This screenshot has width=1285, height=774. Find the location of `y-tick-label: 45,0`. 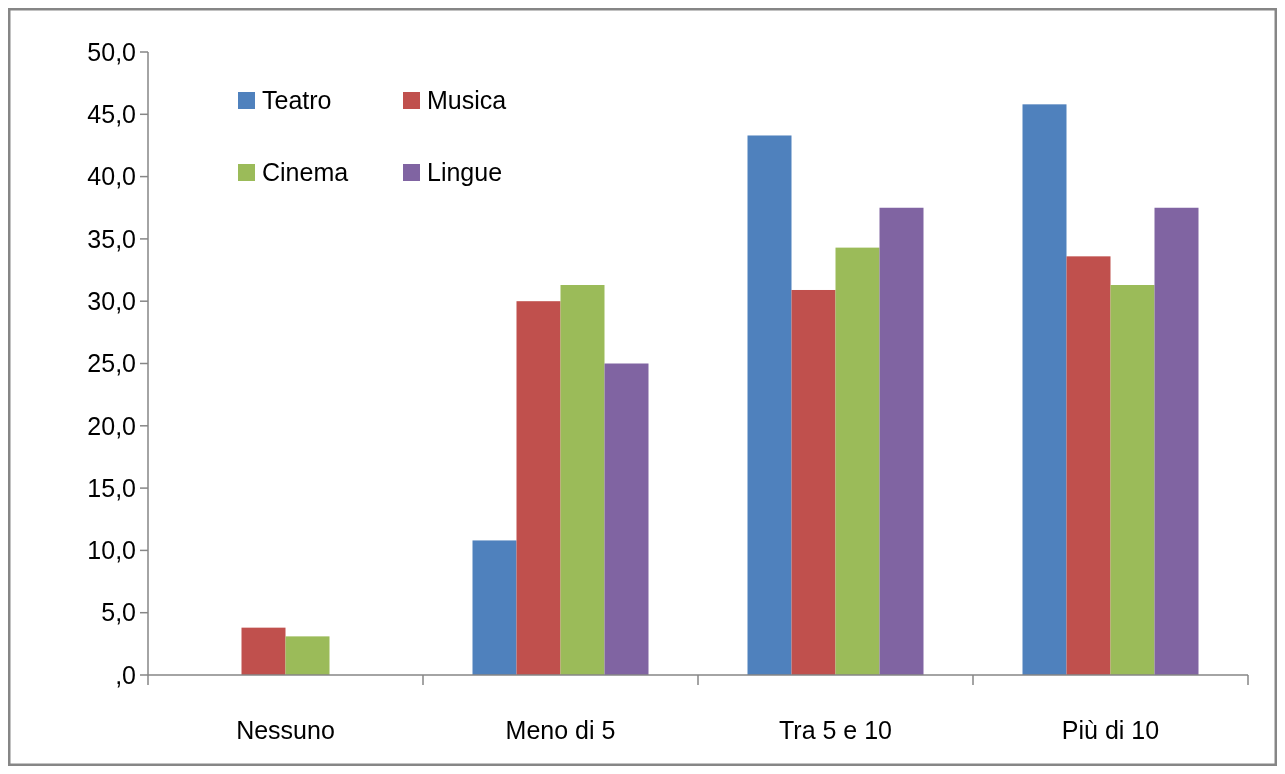

y-tick-label: 45,0 is located at coordinates (111, 114).